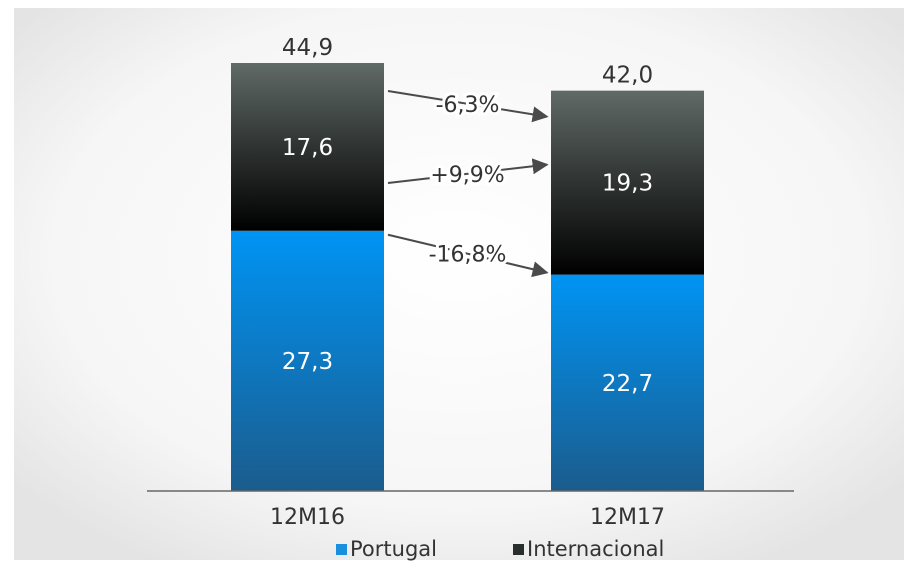 The height and width of the screenshot is (569, 918). Describe the element at coordinates (627, 76) in the screenshot. I see `total-label-12m17: 42,0` at that location.